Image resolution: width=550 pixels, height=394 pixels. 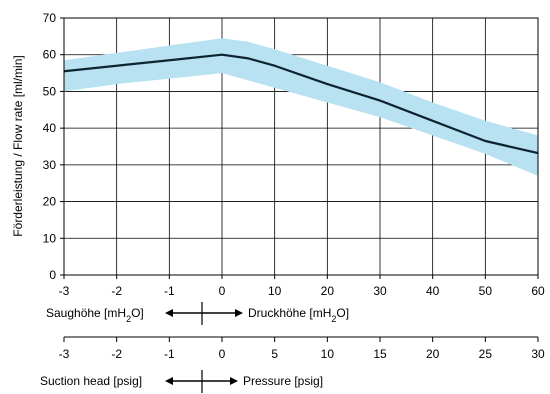 What do you see at coordinates (116, 354) in the screenshot?
I see `x-tick-label-psig: -2` at bounding box center [116, 354].